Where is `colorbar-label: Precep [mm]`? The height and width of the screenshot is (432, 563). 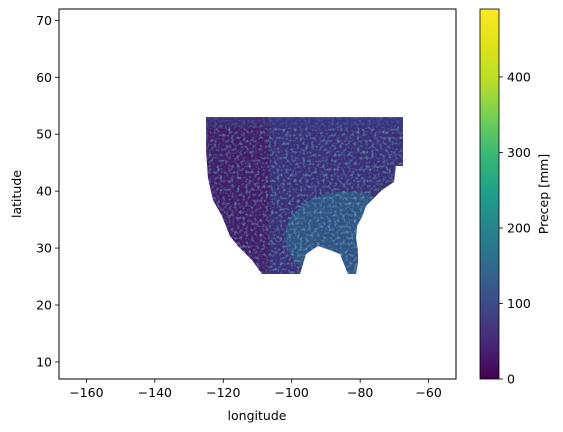 colorbar-label: Precep [mm] is located at coordinates (543, 194).